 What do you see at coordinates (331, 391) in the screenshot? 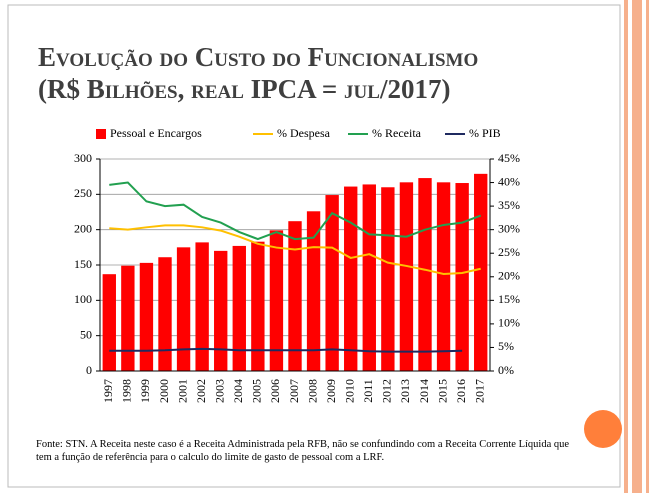
I see `x-tick-label: 2009` at bounding box center [331, 391].